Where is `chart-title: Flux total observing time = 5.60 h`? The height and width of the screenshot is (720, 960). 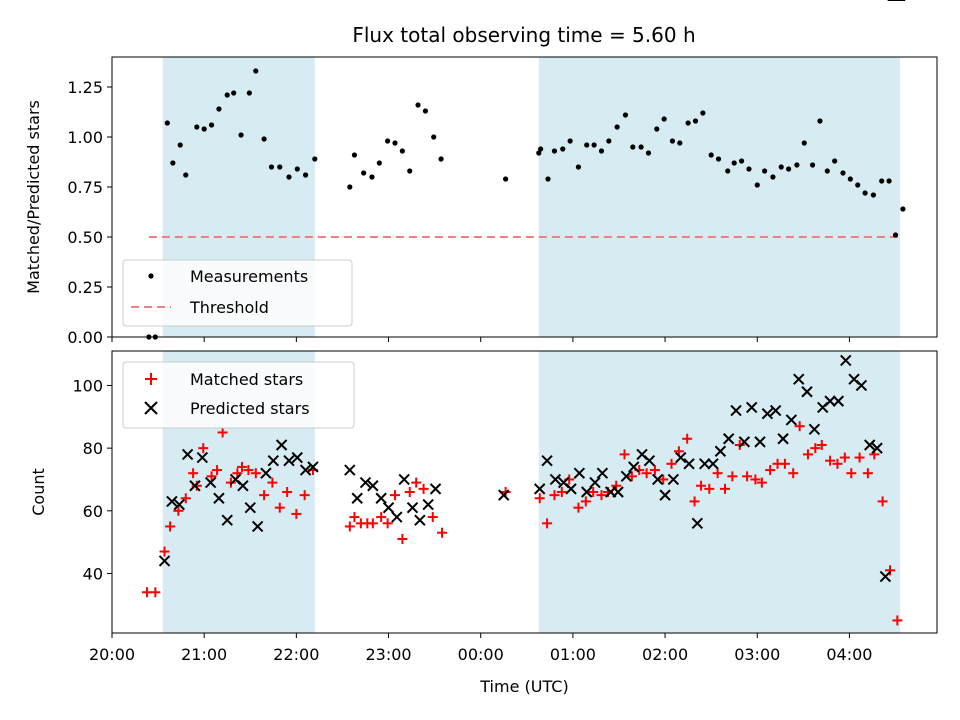 chart-title: Flux total observing time = 5.60 h is located at coordinates (523, 35).